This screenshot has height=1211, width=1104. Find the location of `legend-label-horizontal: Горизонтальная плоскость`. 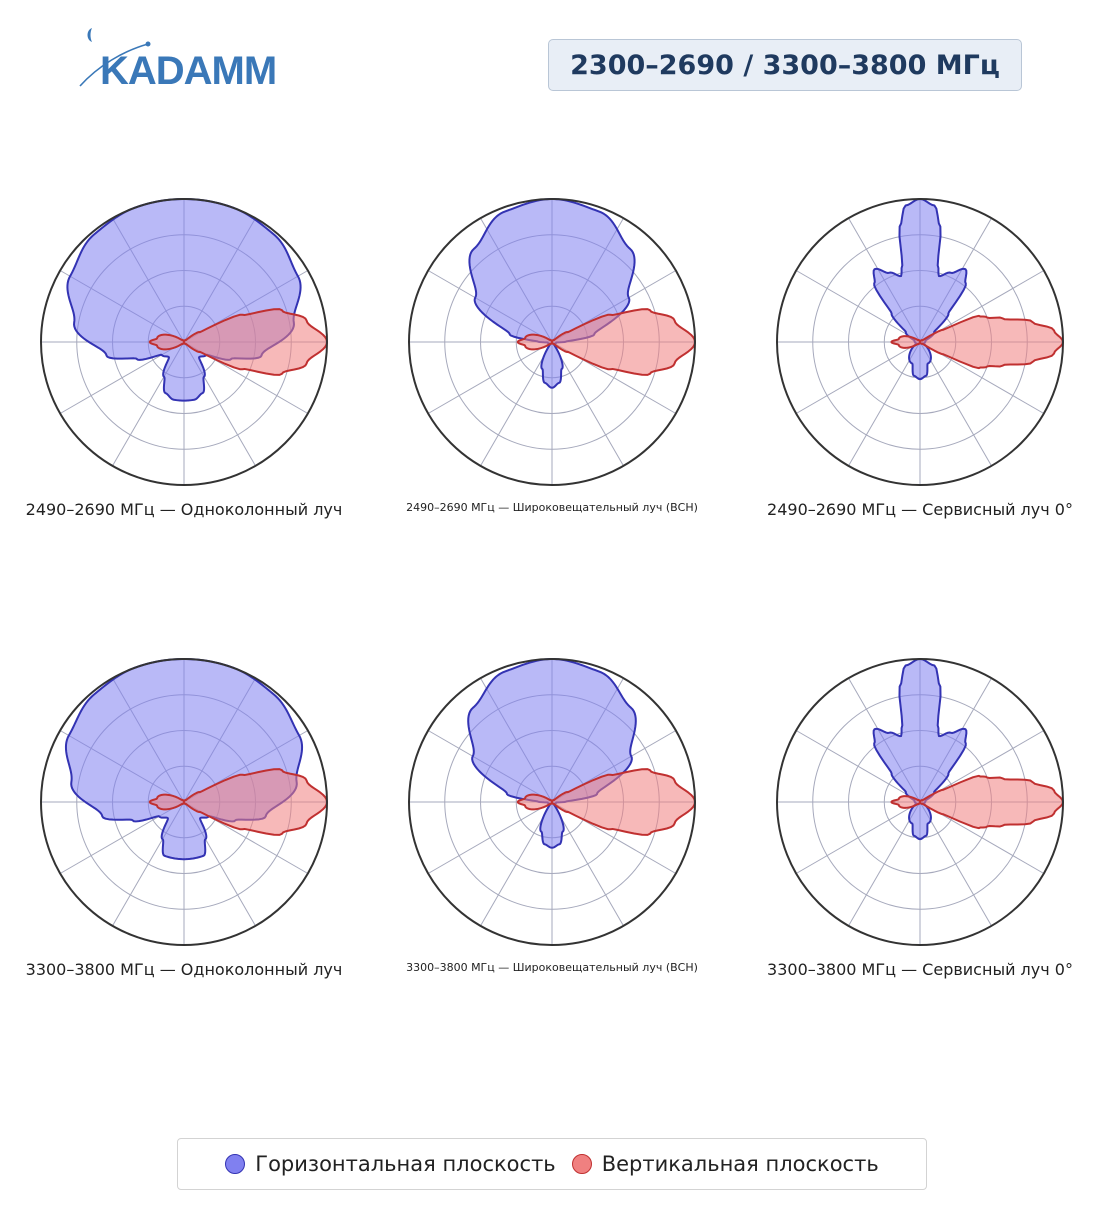

legend-label-horizontal: Горизонтальная плоскость is located at coordinates (405, 1164).